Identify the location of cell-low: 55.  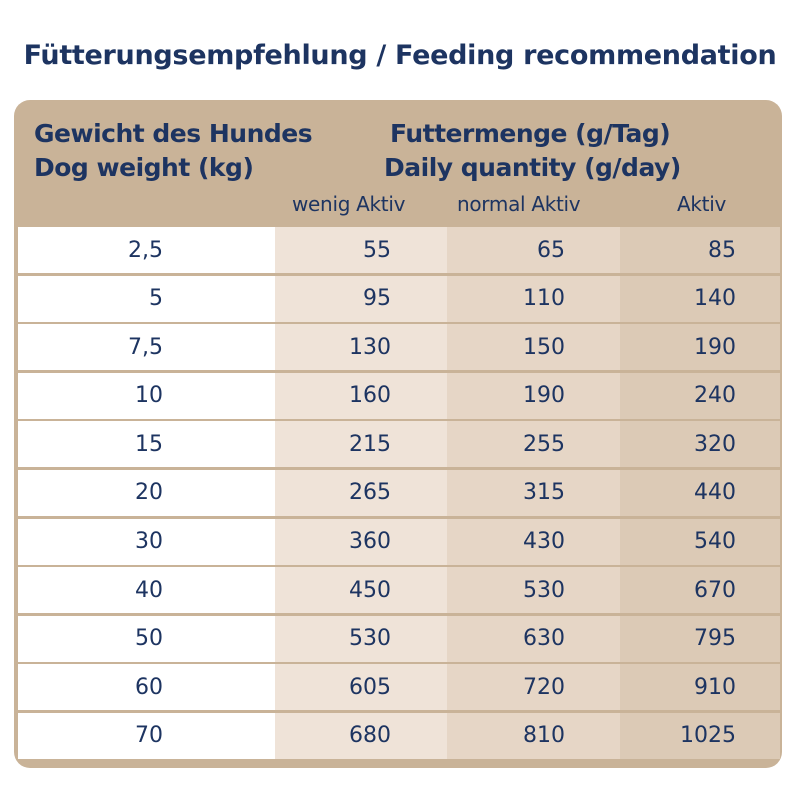
(361, 250).